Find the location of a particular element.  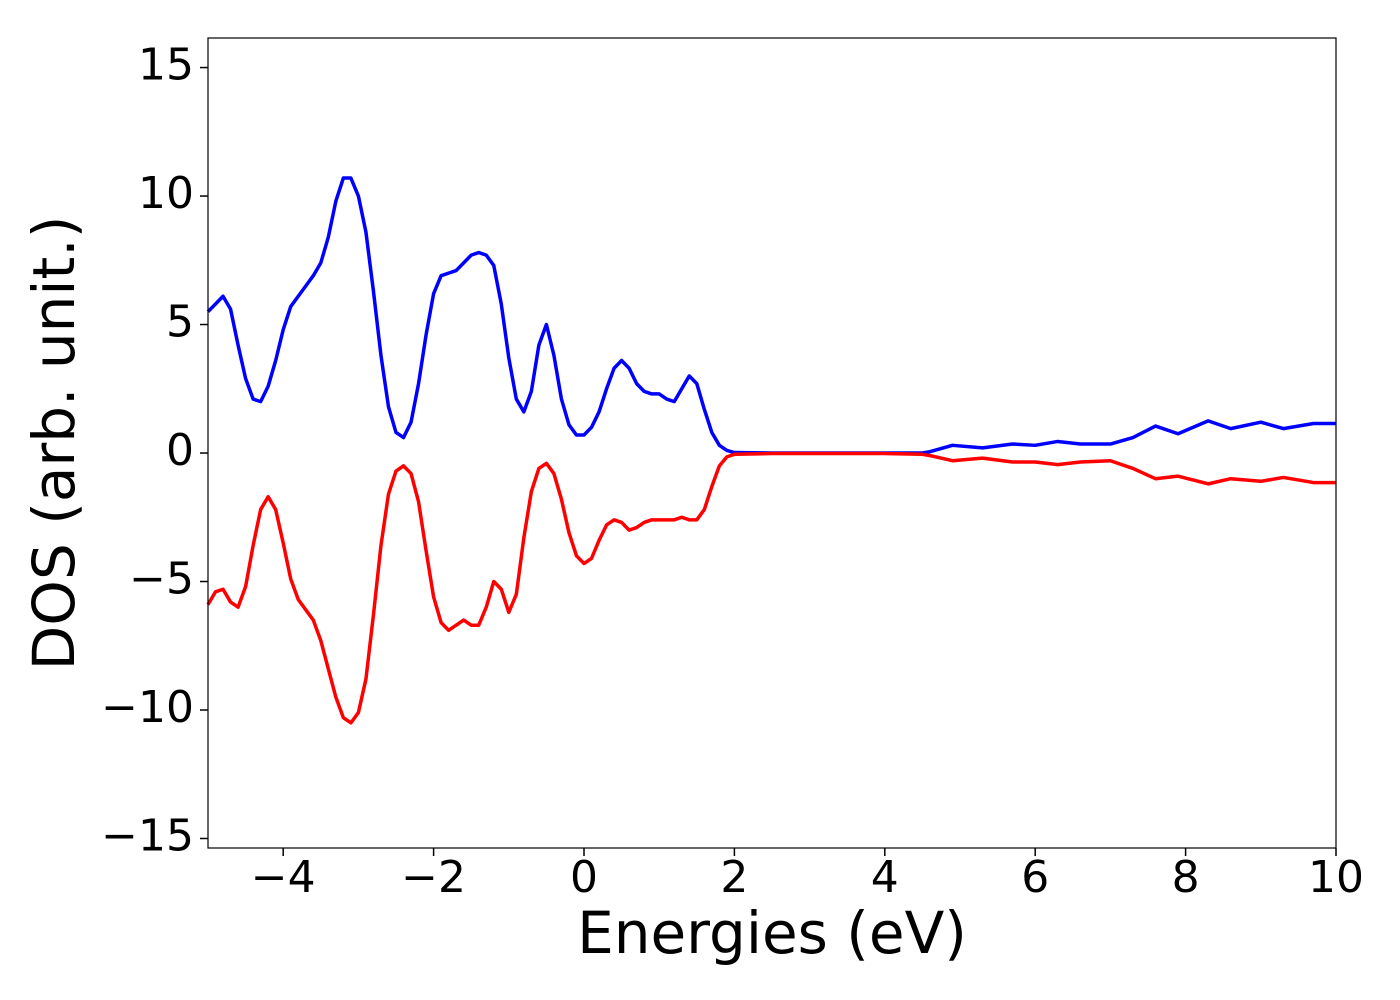

y-tick-label: 0 is located at coordinates (180, 450).